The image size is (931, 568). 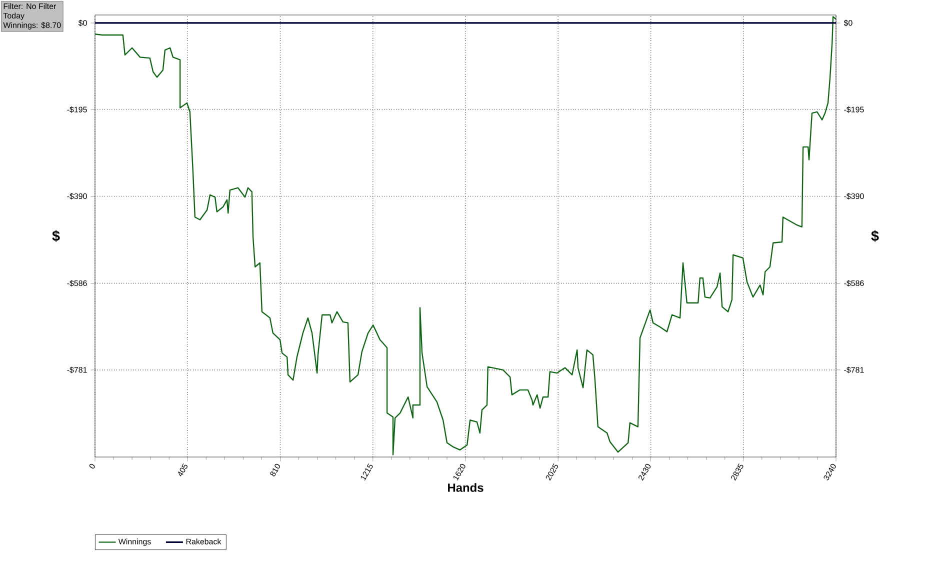 I want to click on y2-axis-title: $, so click(x=875, y=236).